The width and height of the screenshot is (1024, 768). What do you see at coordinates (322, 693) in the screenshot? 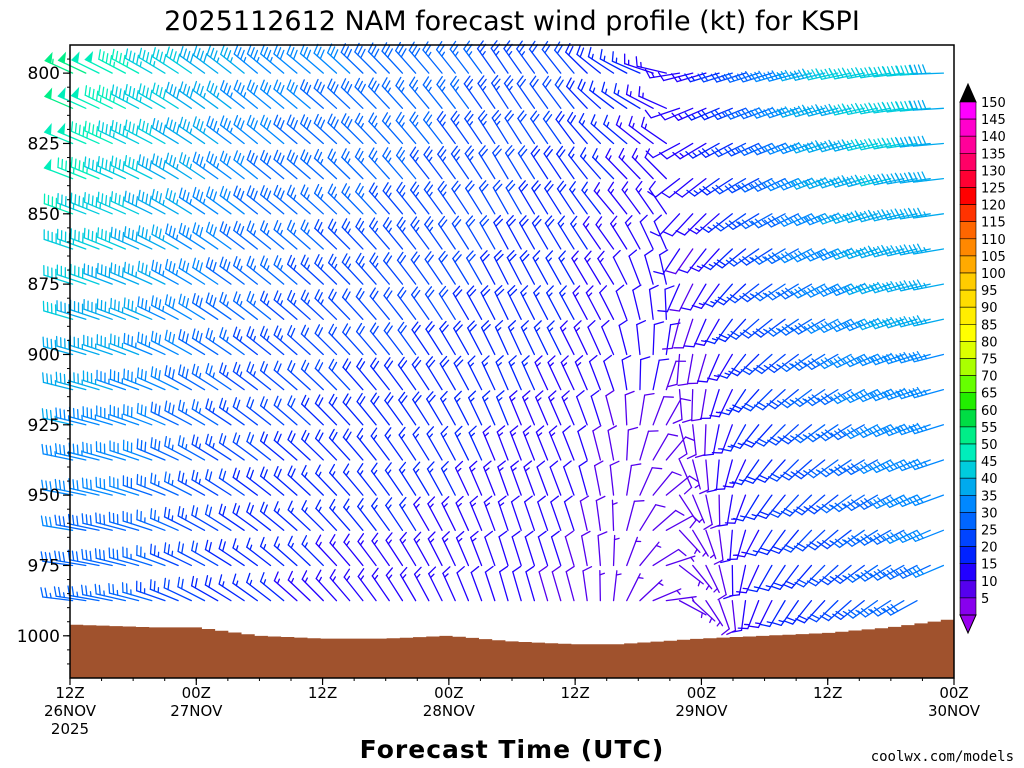
I see `x-tick-label: 12Z` at bounding box center [322, 693].